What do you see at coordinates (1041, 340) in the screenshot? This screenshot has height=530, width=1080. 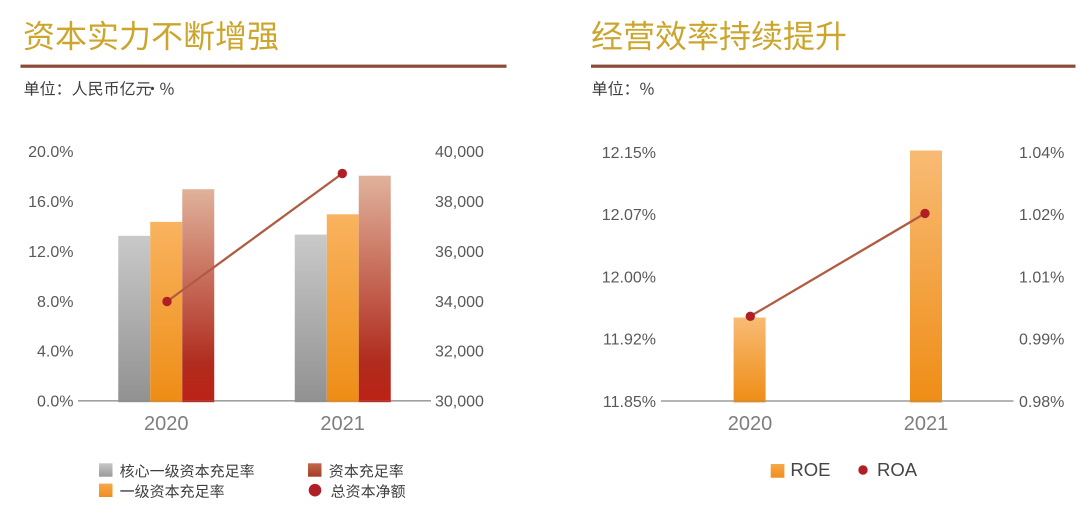 I see `svg-text: 0.99%` at bounding box center [1041, 340].